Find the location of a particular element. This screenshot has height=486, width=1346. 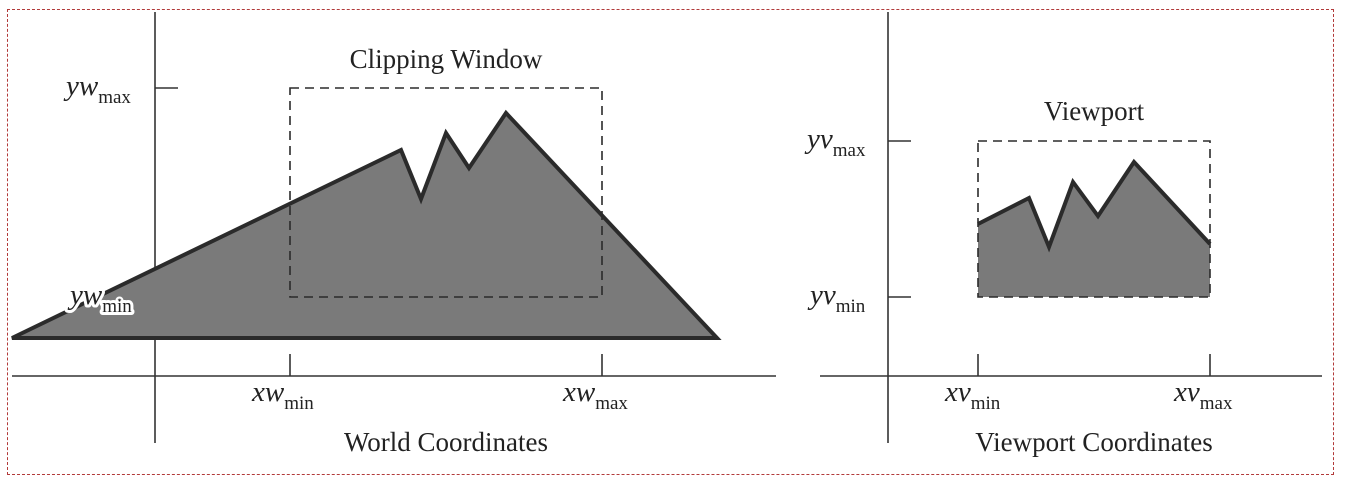

viewport-rect is located at coordinates (1094, 219).